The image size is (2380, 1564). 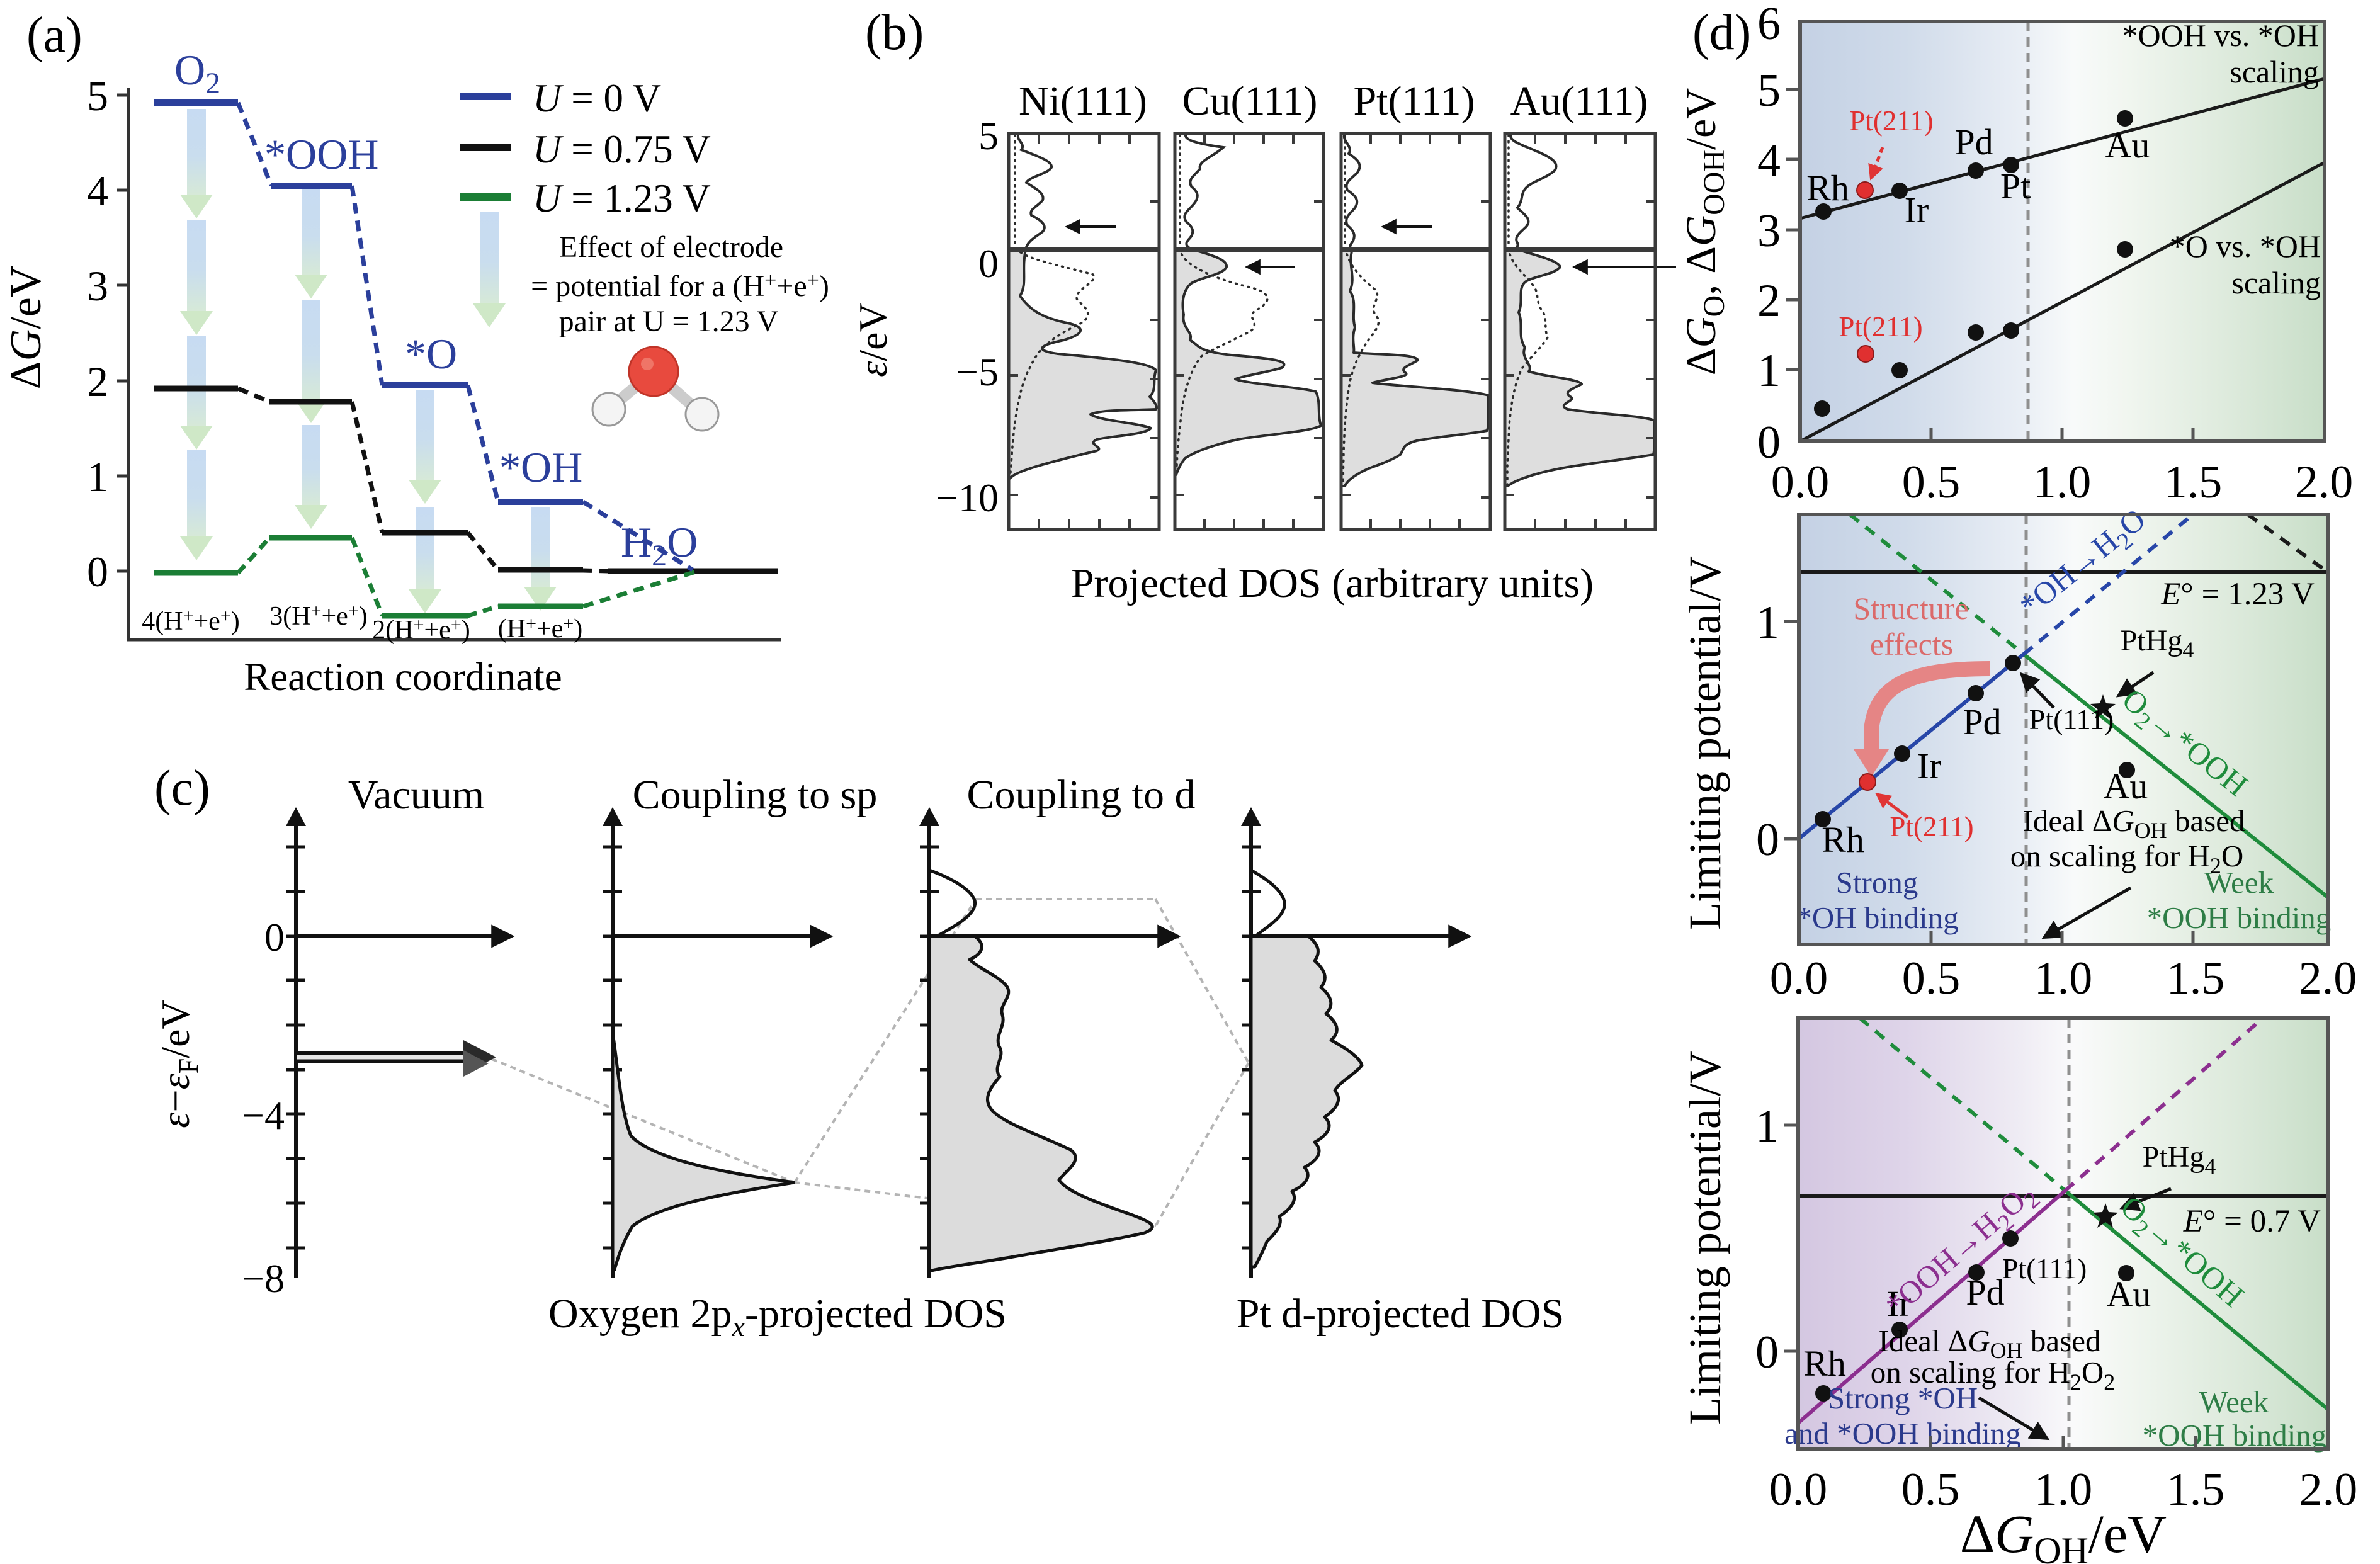 I want to click on svg-text: −10, so click(x=967, y=497).